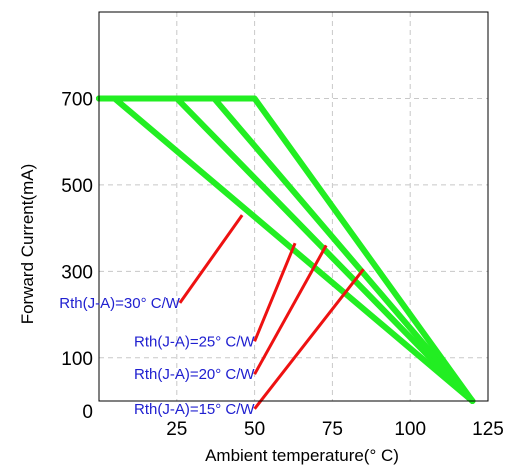  What do you see at coordinates (410, 429) in the screenshot?
I see `x-tick-label-4: 100` at bounding box center [410, 429].